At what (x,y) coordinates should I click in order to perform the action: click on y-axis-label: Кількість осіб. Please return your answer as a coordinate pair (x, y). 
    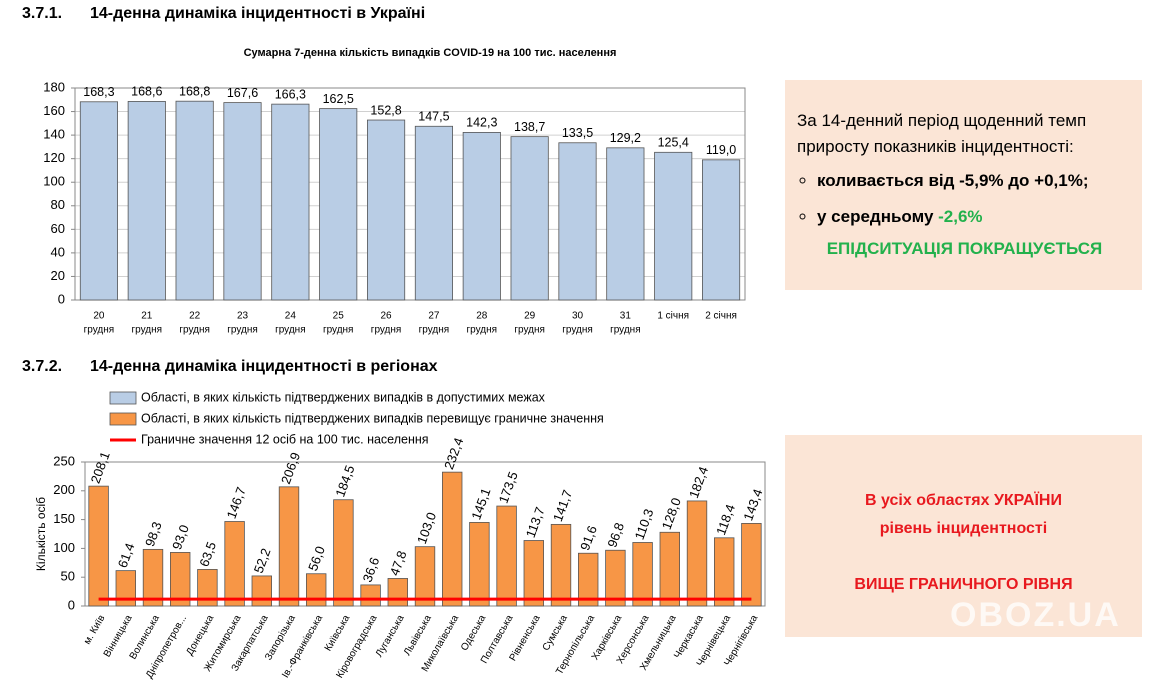
    Looking at the image, I should click on (41, 534).